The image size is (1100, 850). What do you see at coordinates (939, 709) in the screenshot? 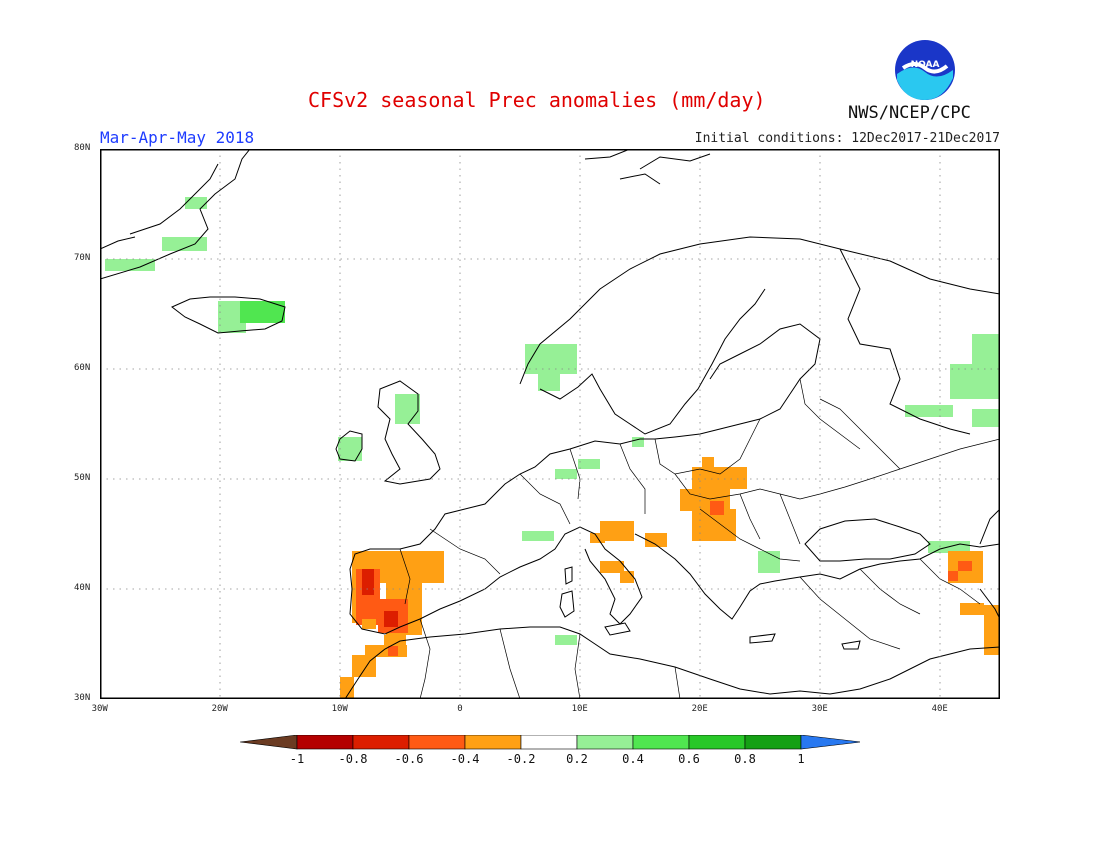
I see `x-tick-label: 40E` at bounding box center [939, 709].